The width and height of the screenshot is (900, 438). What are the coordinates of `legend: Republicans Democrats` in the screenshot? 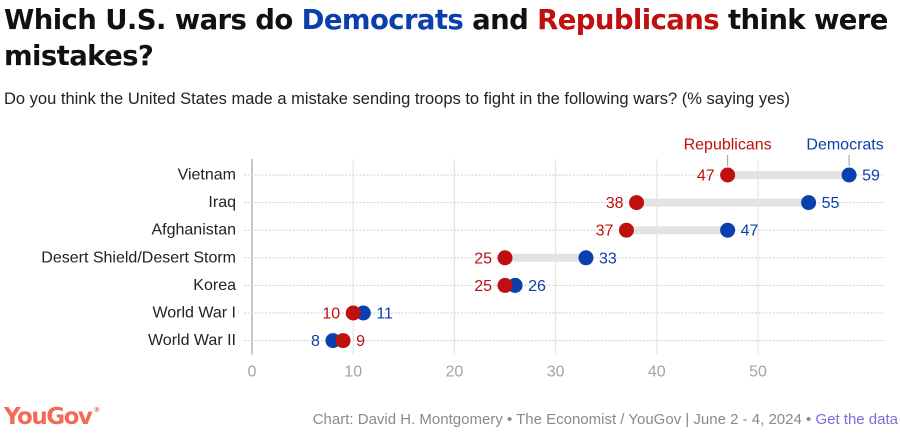 It's located at (784, 151).